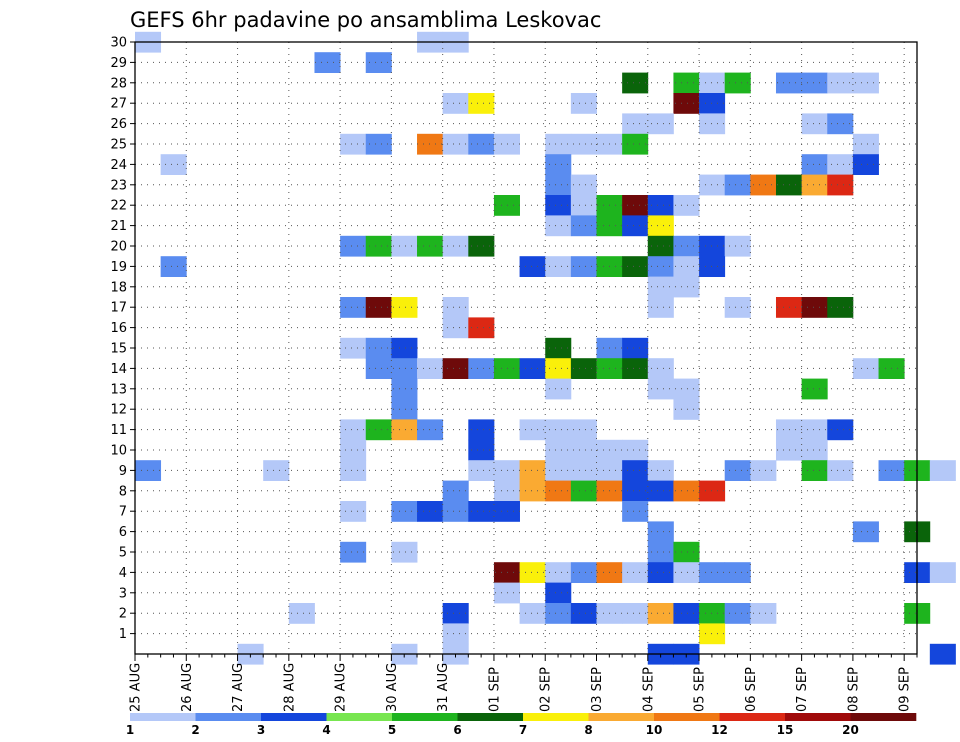 The height and width of the screenshot is (742, 960). I want to click on y-tick-label: 3, so click(123, 593).